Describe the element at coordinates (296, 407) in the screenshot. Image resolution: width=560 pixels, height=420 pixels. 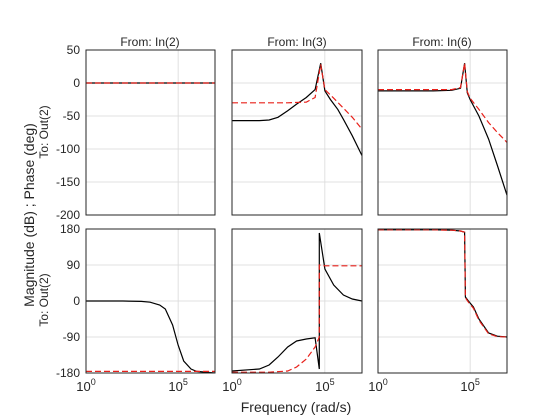
I see `x-axis-label: Frequency (rad/s)` at that location.